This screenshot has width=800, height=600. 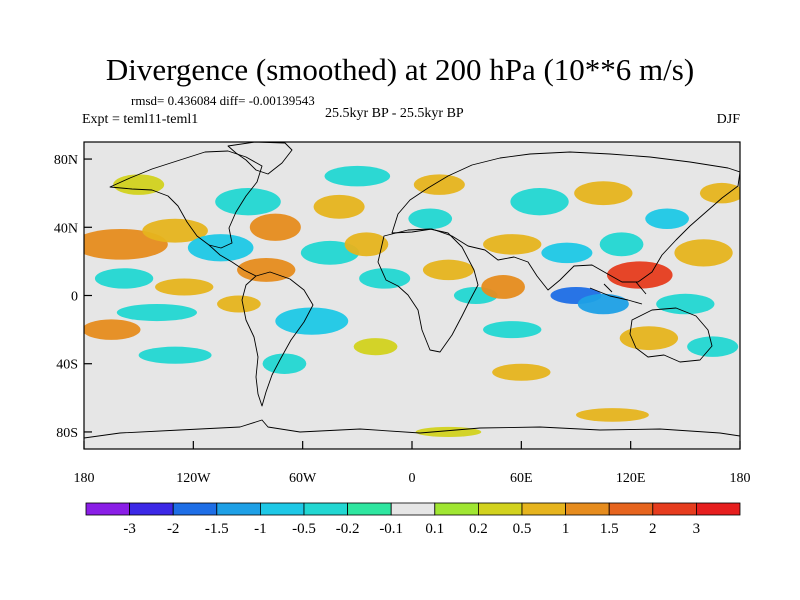 What do you see at coordinates (478, 529) in the screenshot?
I see `colorbar-label: 0.2` at bounding box center [478, 529].